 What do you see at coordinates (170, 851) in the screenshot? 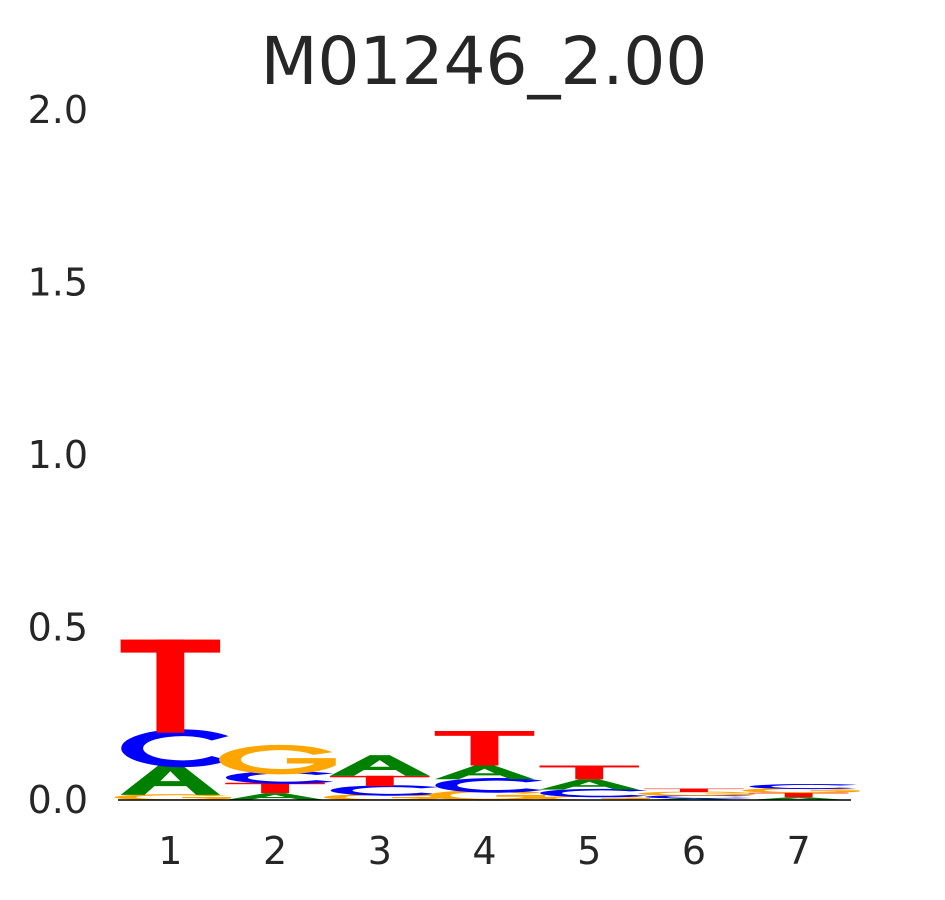
I see `x-tick-label: 1` at bounding box center [170, 851].